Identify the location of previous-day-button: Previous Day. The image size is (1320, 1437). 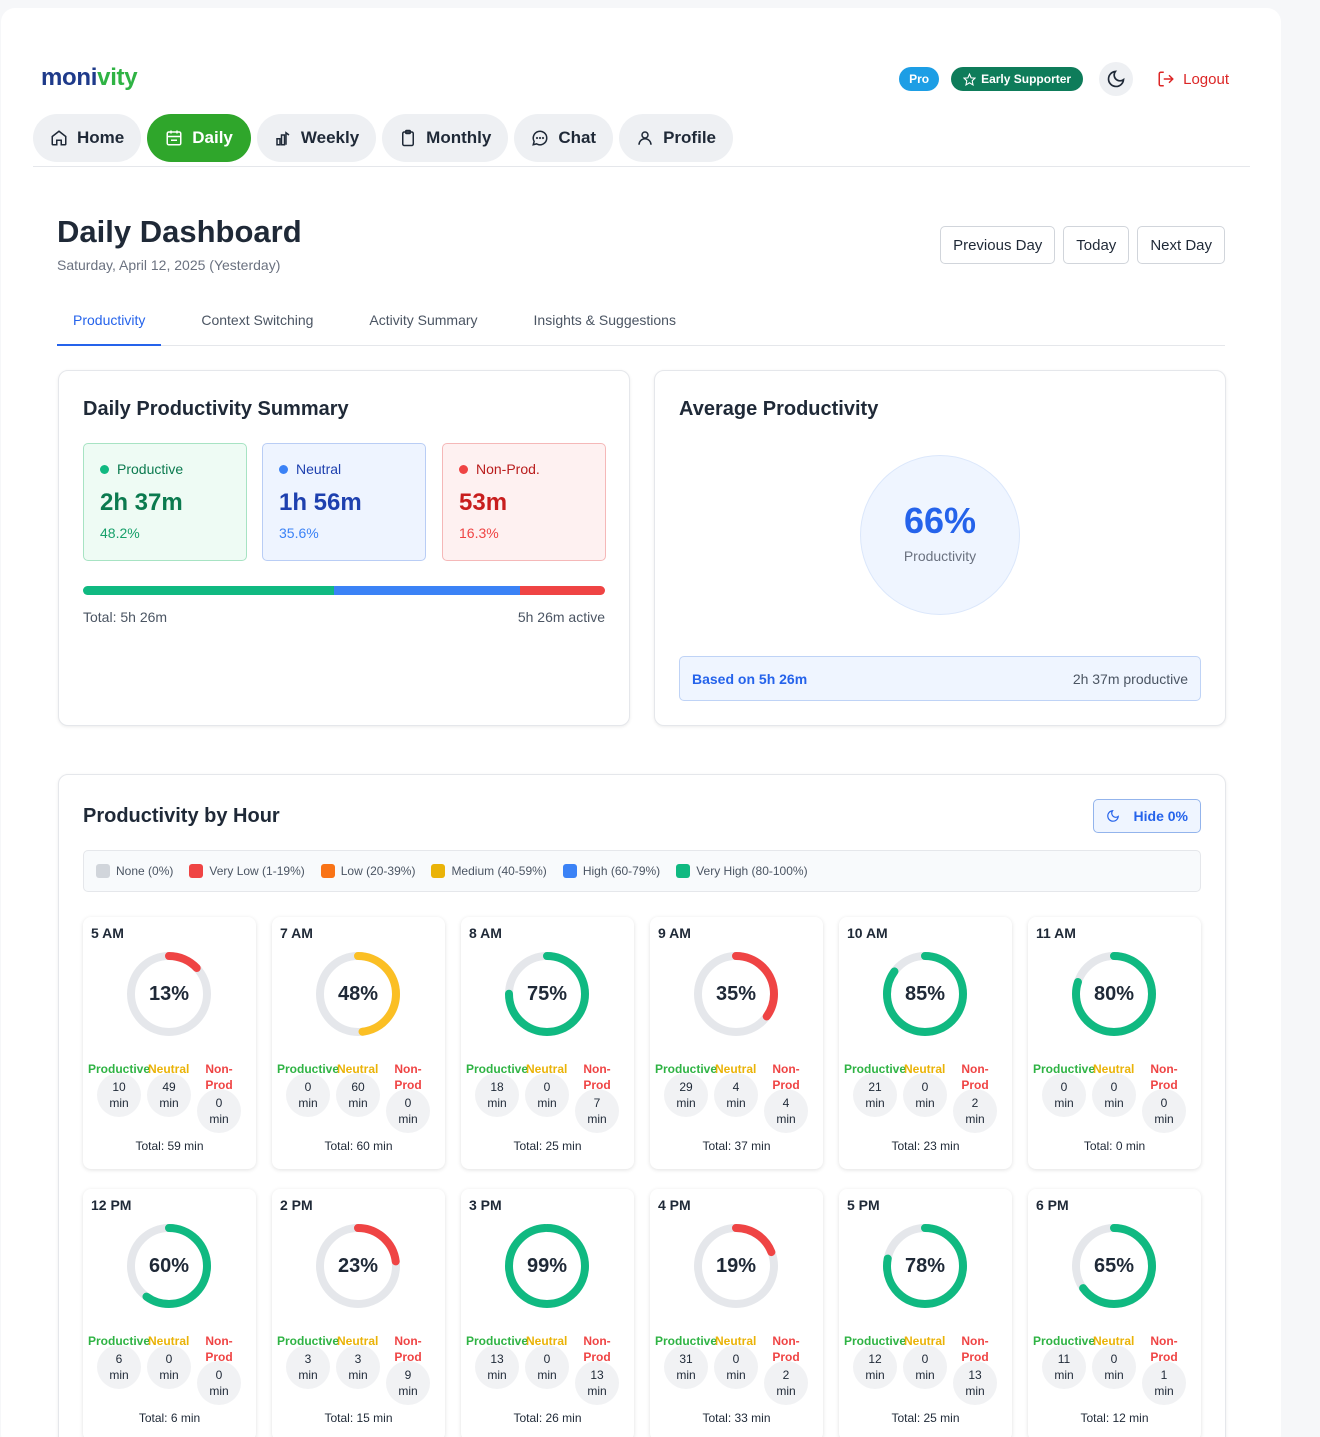
(998, 245).